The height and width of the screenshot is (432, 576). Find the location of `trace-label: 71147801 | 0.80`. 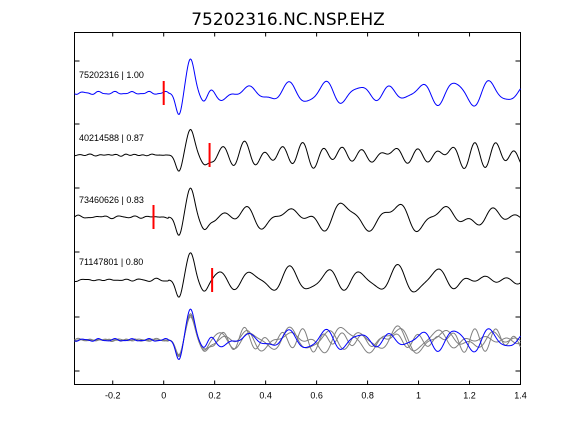

trace-label: 71147801 | 0.80 is located at coordinates (111, 262).